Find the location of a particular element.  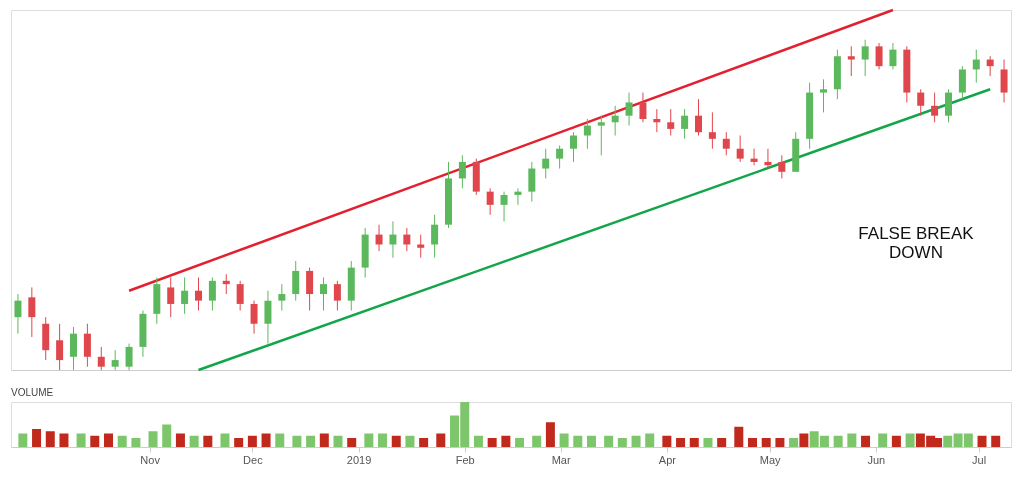

chart-title: VOLUME is located at coordinates (32, 392).